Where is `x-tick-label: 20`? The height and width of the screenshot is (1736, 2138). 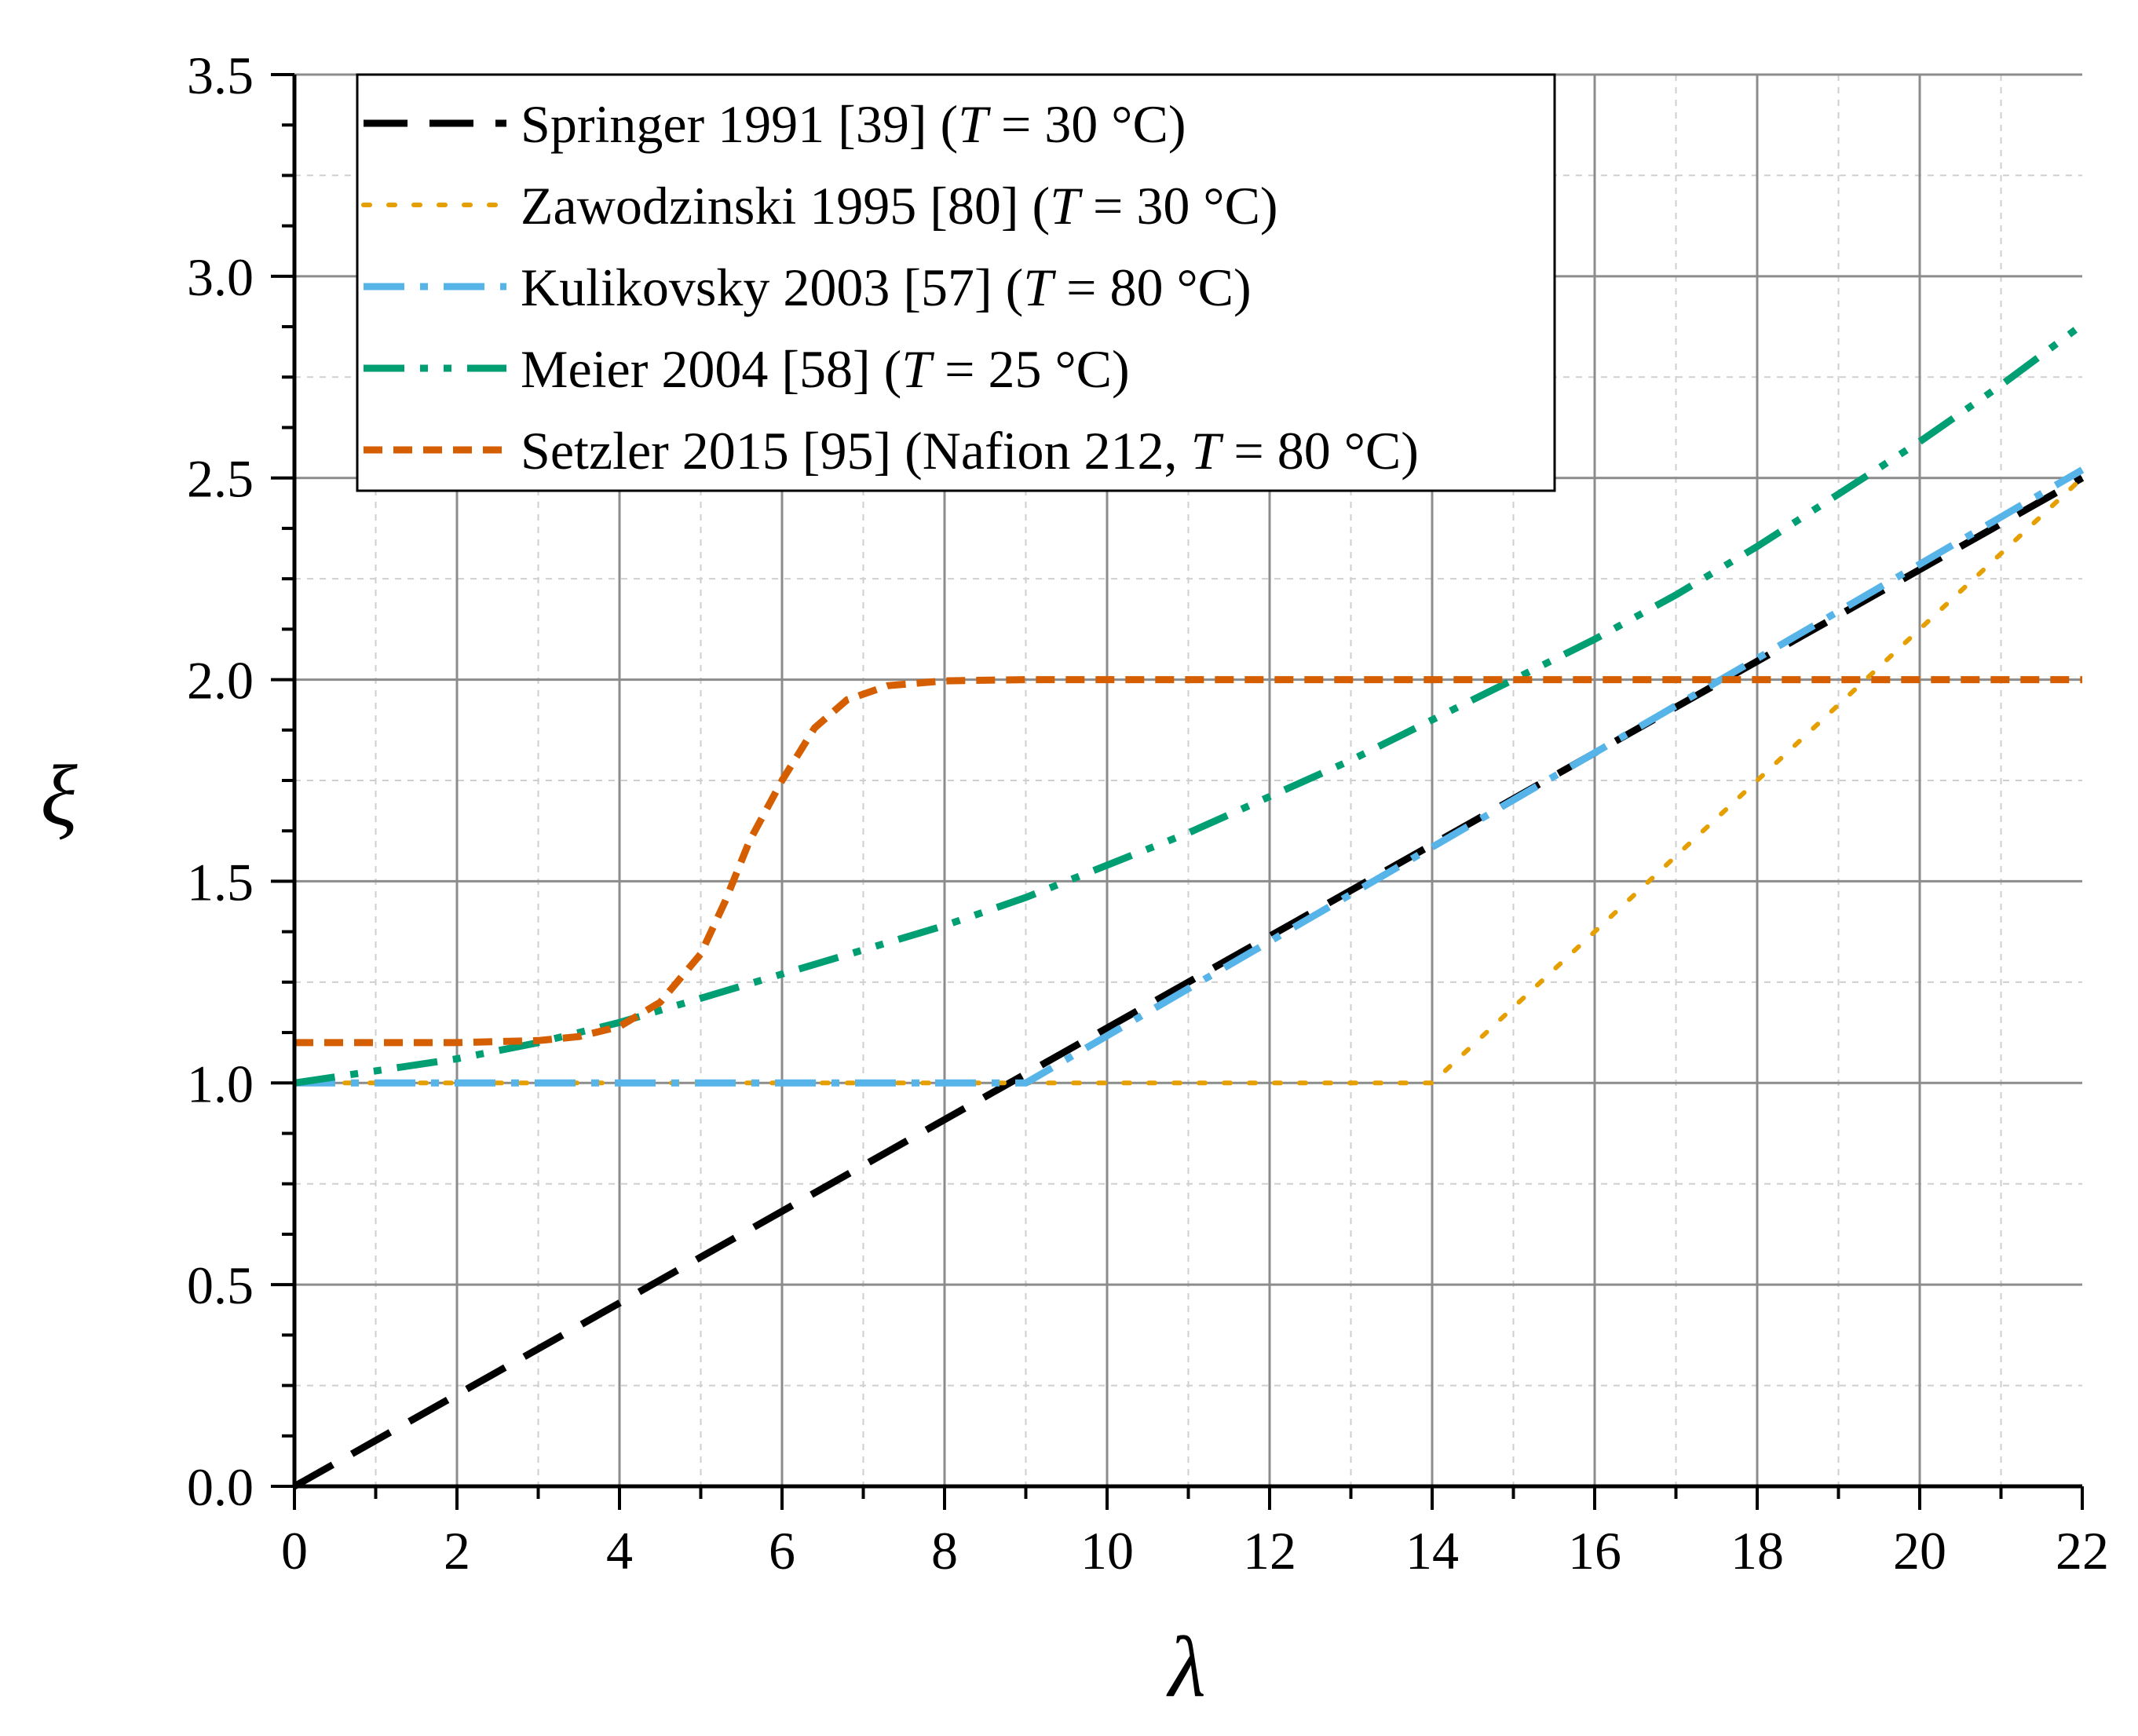
x-tick-label: 20 is located at coordinates (1919, 1551).